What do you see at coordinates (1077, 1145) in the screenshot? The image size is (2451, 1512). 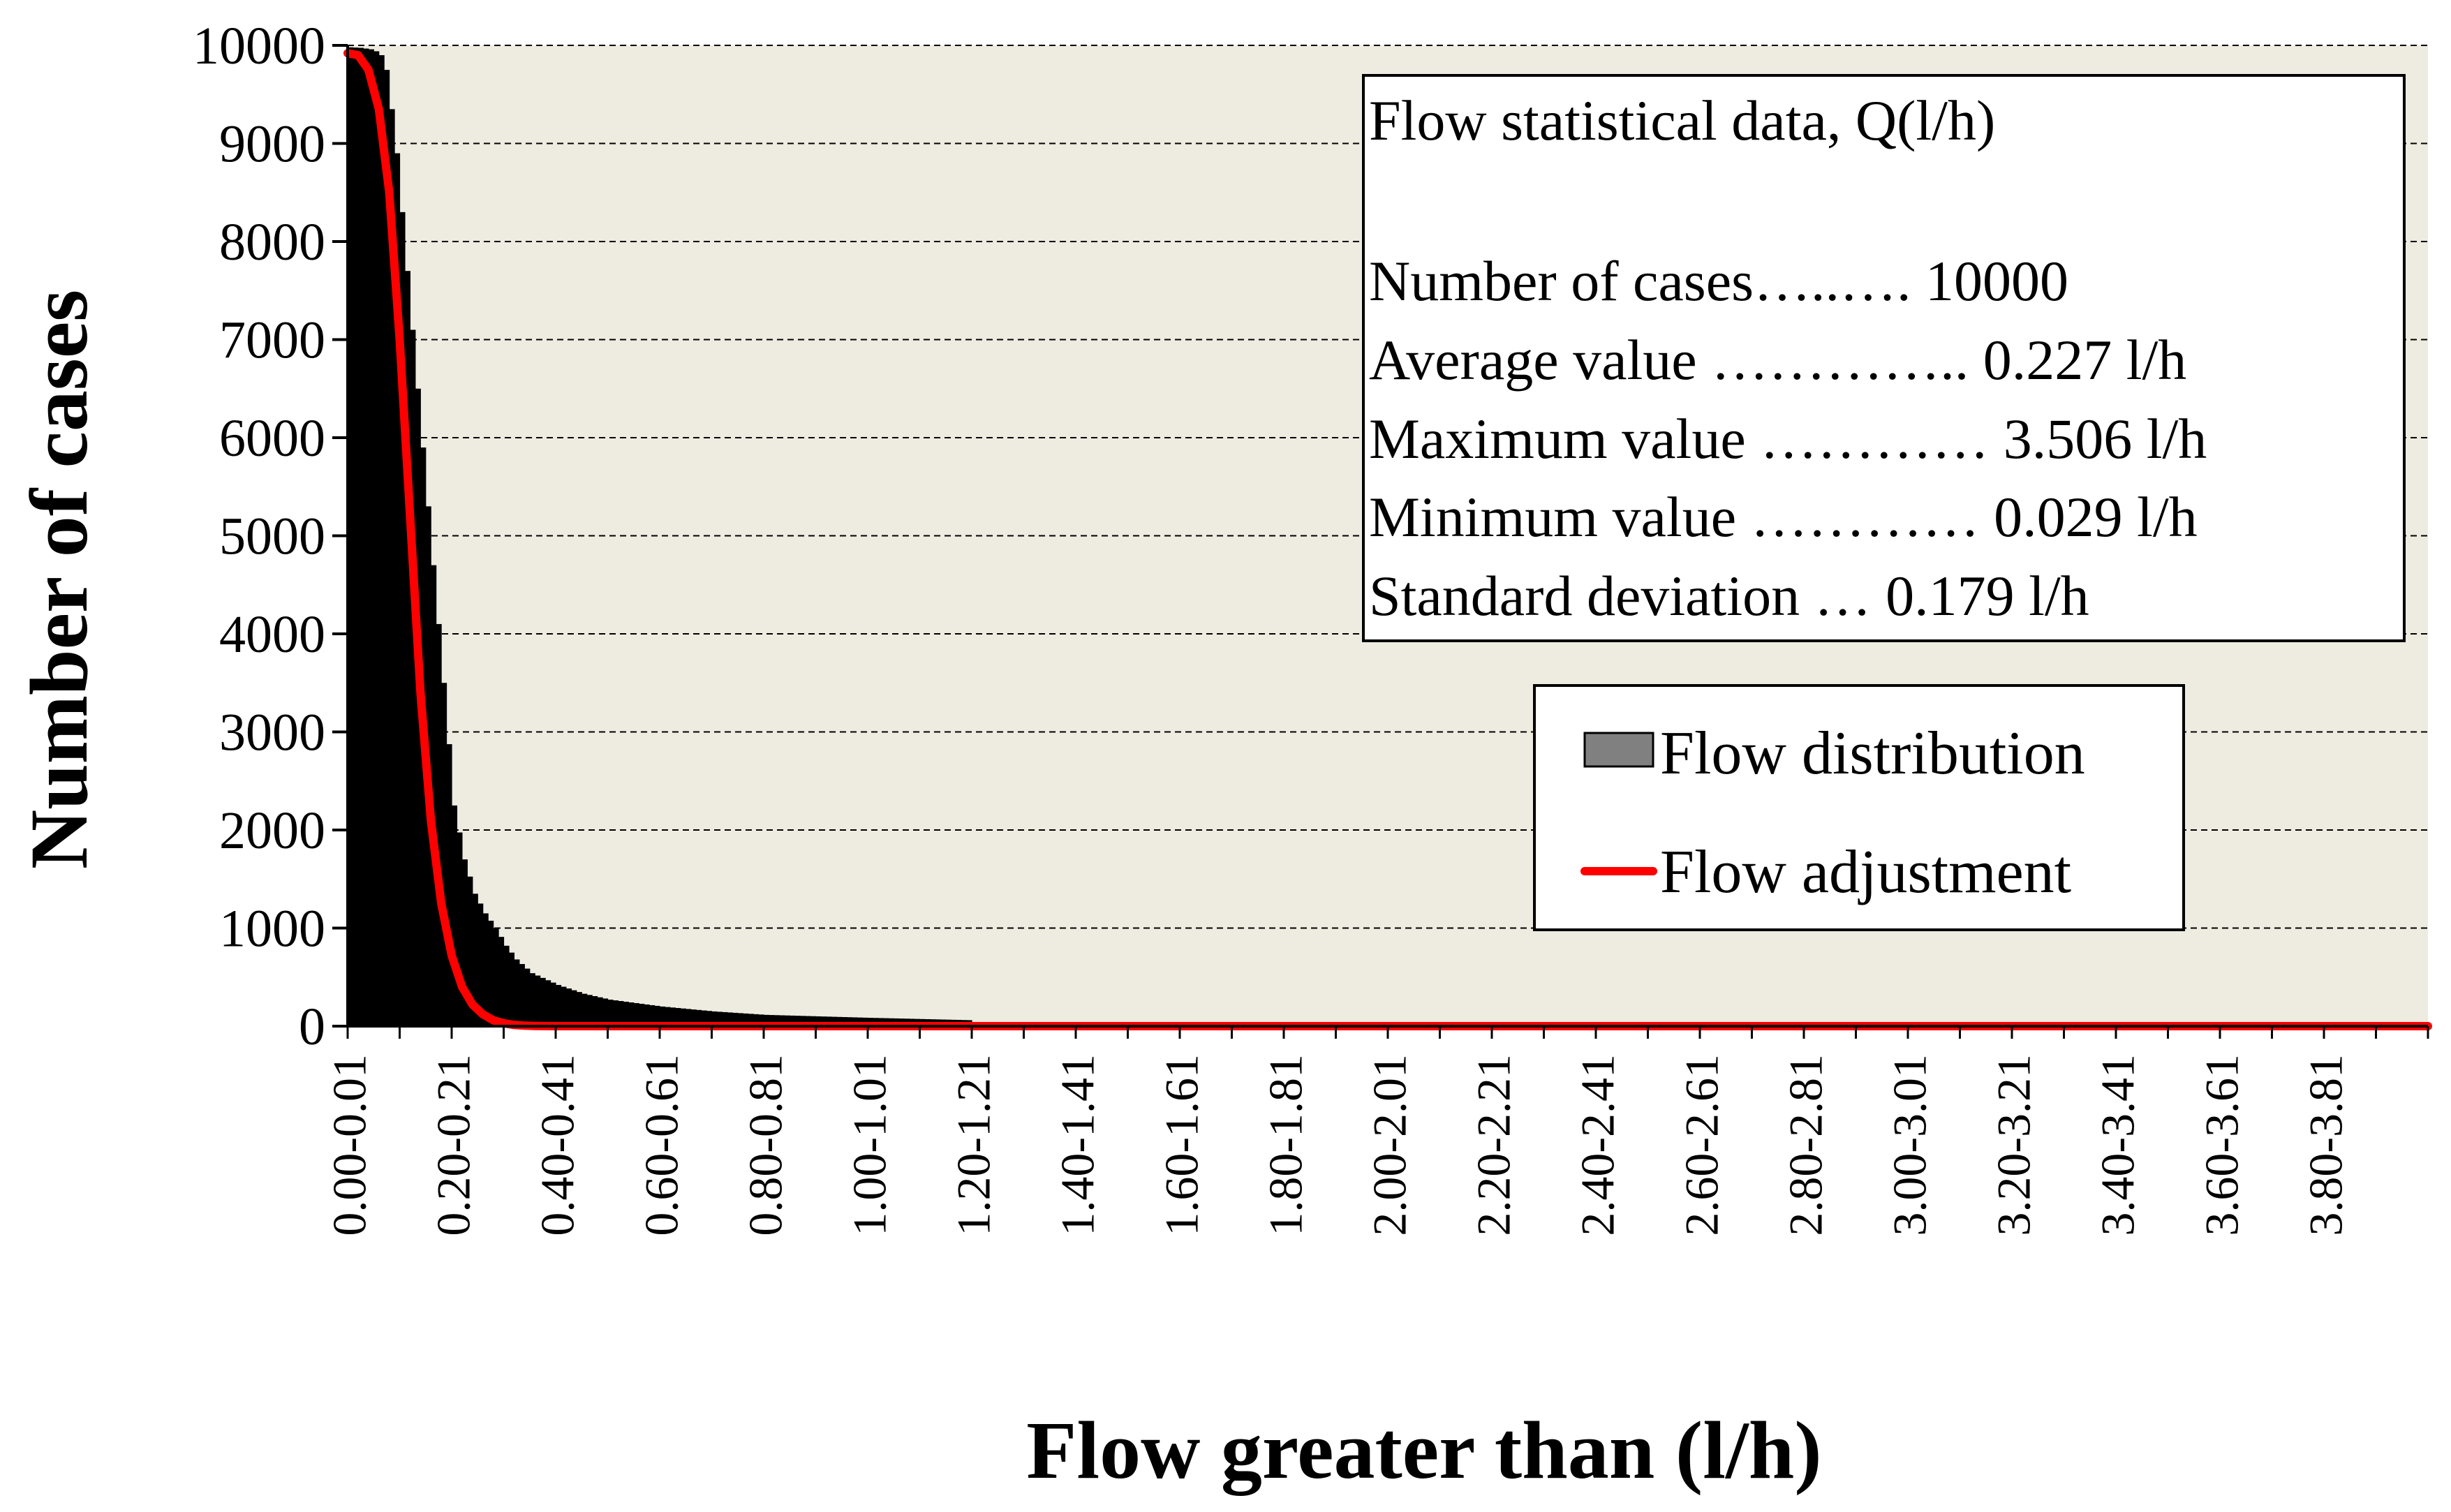 I see `x-tick-label: 1.40-1.41` at bounding box center [1077, 1145].